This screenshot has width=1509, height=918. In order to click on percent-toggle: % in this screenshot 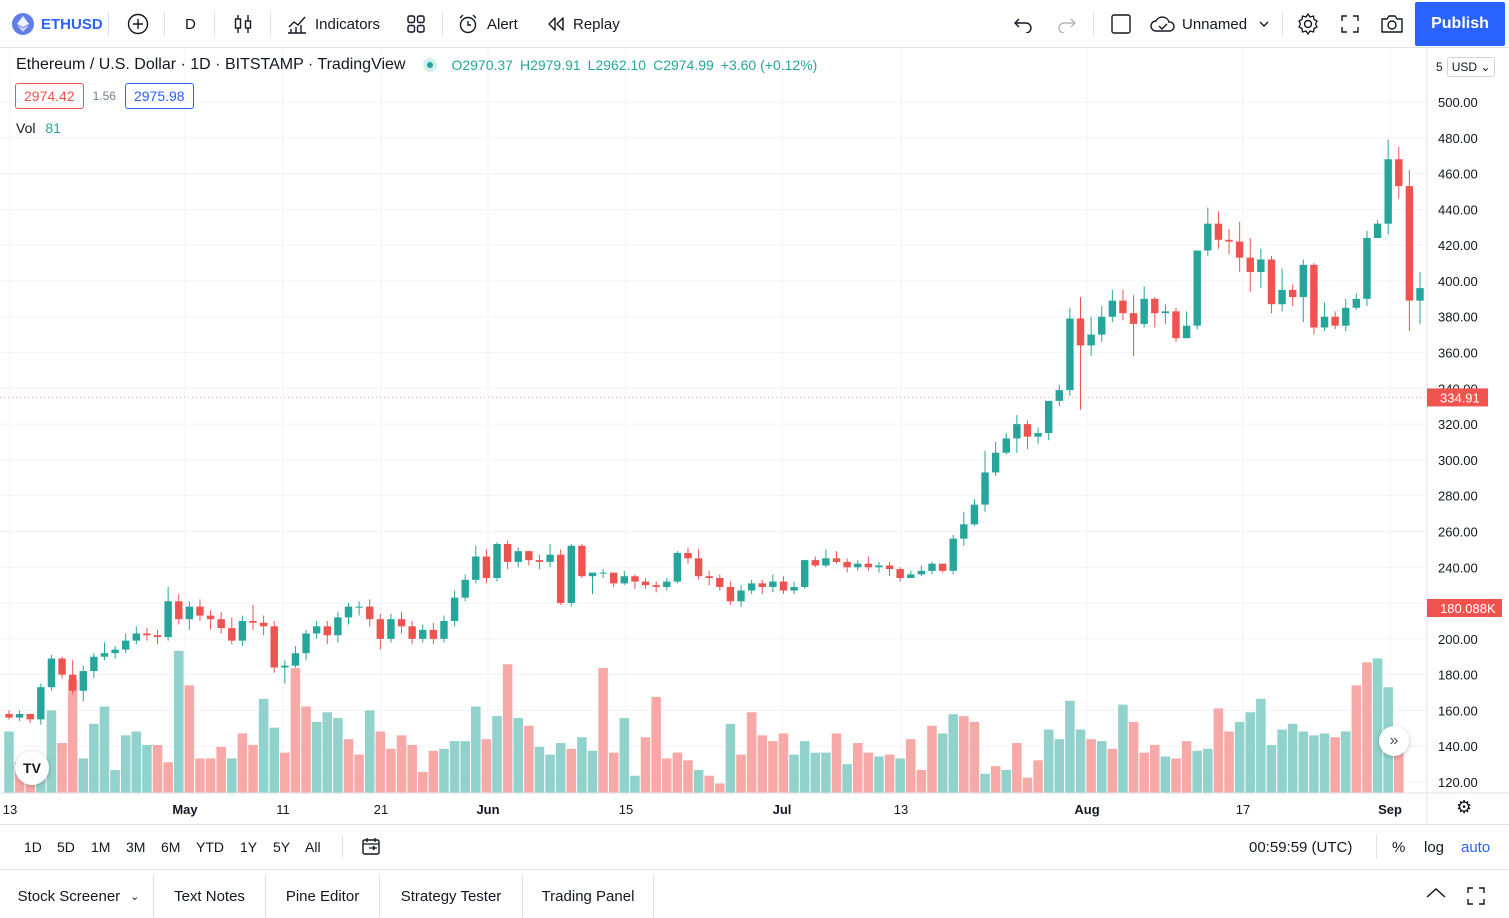, I will do `click(1399, 847)`.